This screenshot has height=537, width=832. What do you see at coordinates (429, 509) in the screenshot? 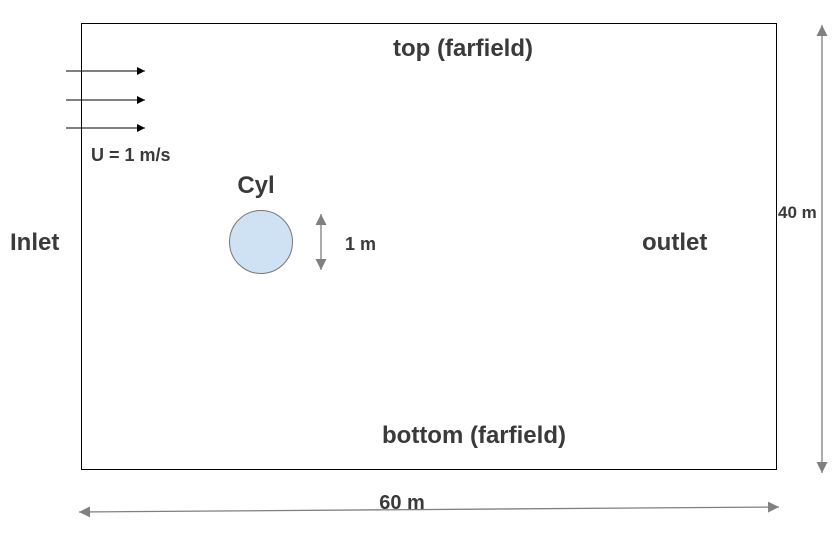
I see `width-dimension-arrow` at bounding box center [429, 509].